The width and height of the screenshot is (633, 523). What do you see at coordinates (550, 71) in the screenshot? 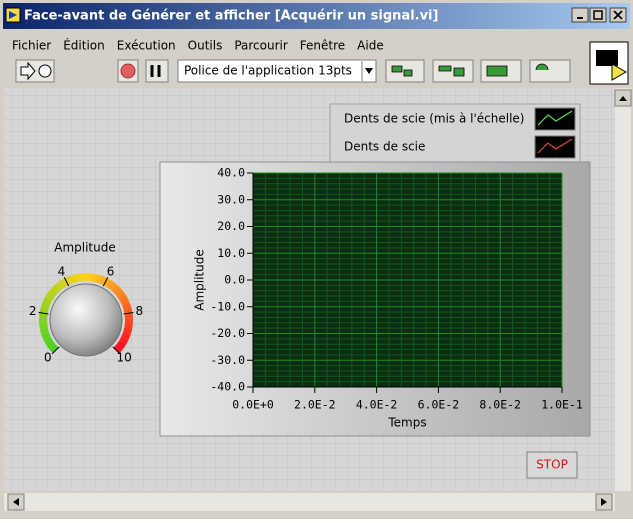
I see `reorder-button` at bounding box center [550, 71].